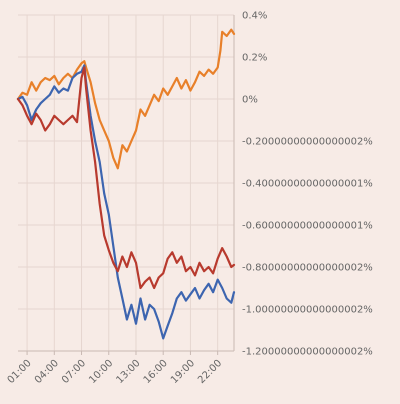  Describe the element at coordinates (254, 58) in the screenshot. I see `y-tick-label: 0.2%` at that location.